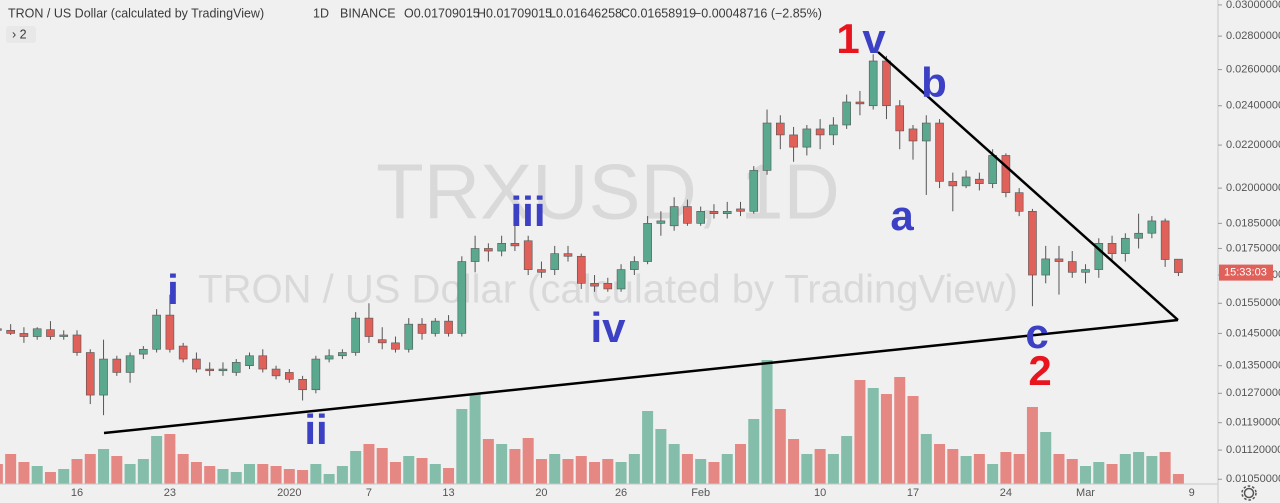  Describe the element at coordinates (448, 493) in the screenshot. I see `x-tick-label: 13` at that location.